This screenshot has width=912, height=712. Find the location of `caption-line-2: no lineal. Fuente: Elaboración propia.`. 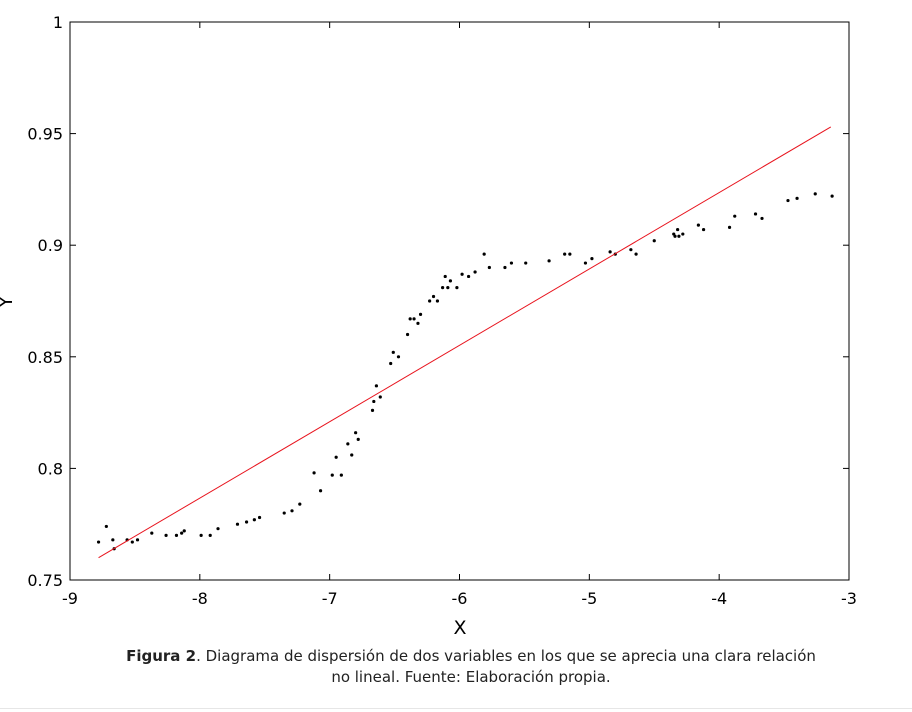

caption-line-2: no lineal. Fuente: Elaboración propia. is located at coordinates (471, 677).